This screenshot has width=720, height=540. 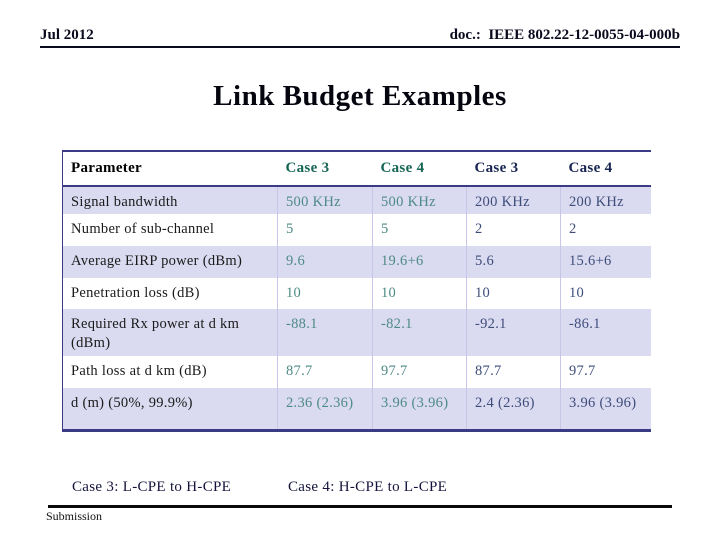 I want to click on param-cell: Required Rx power at d km (dBm), so click(x=155, y=333).